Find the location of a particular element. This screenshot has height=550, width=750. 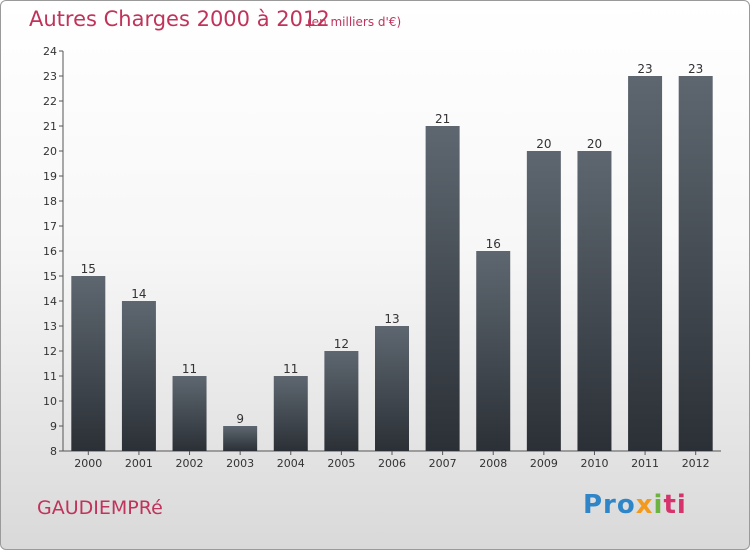

logo-part-4: ti is located at coordinates (675, 505).